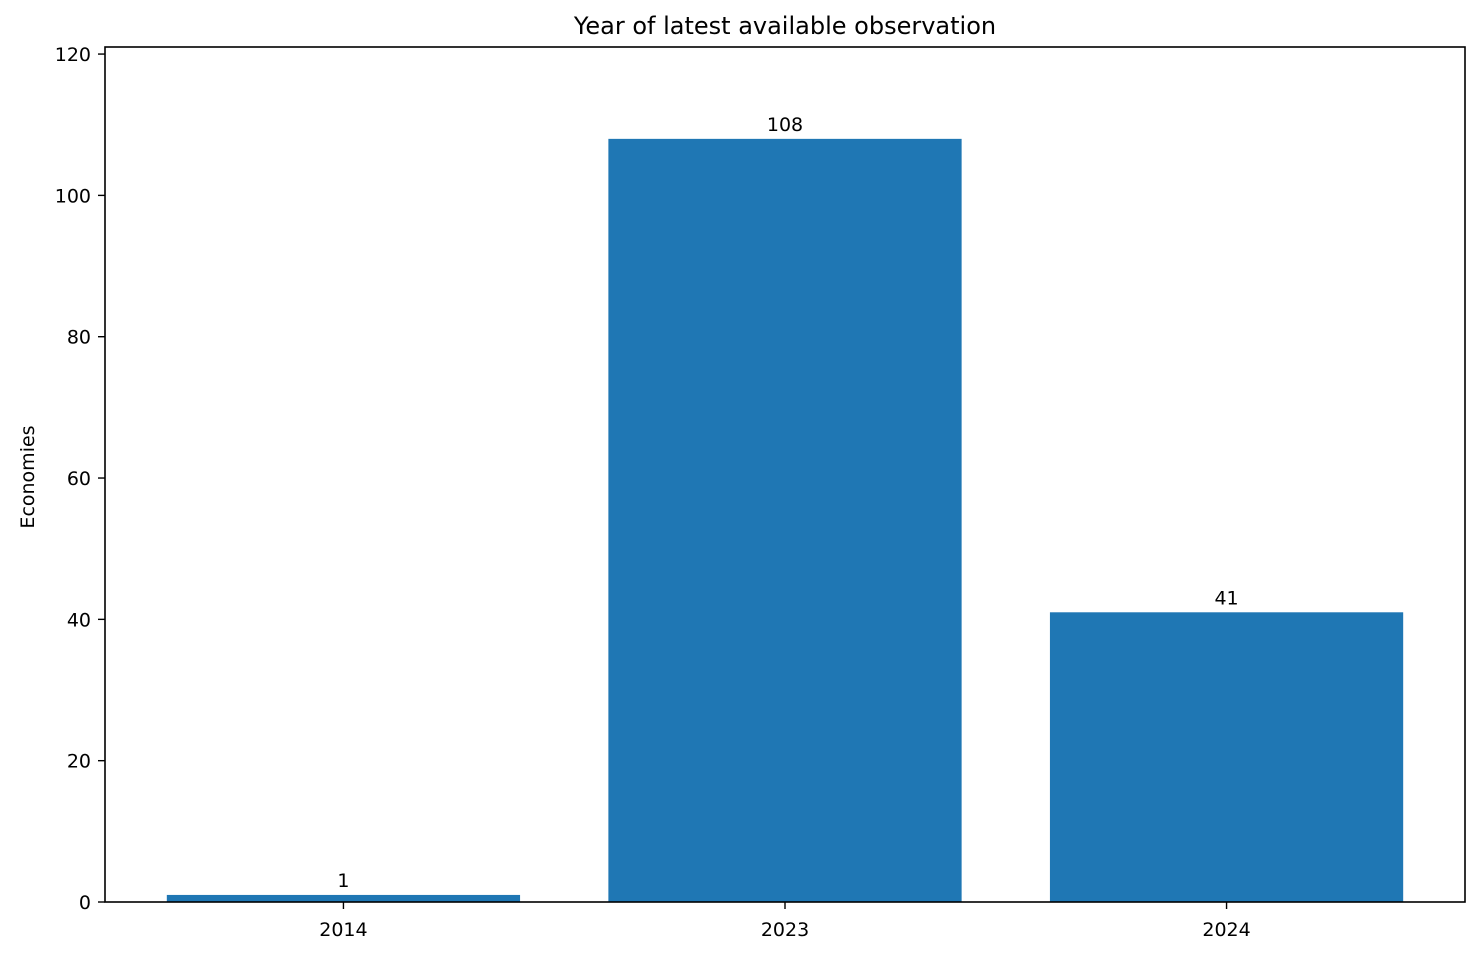  Describe the element at coordinates (785, 930) in the screenshot. I see `x-tick-label: 2023` at that location.